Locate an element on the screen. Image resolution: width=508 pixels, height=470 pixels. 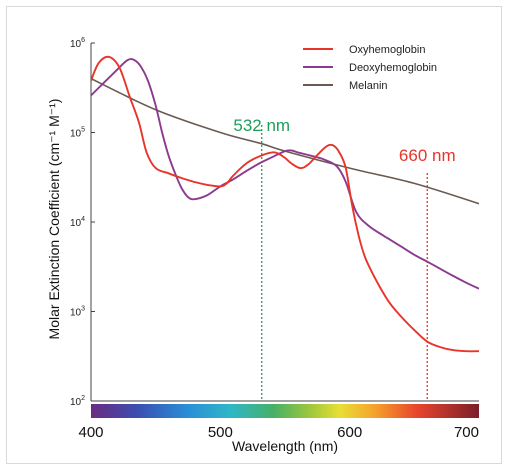
annotation-label: 660 nm is located at coordinates (427, 155).